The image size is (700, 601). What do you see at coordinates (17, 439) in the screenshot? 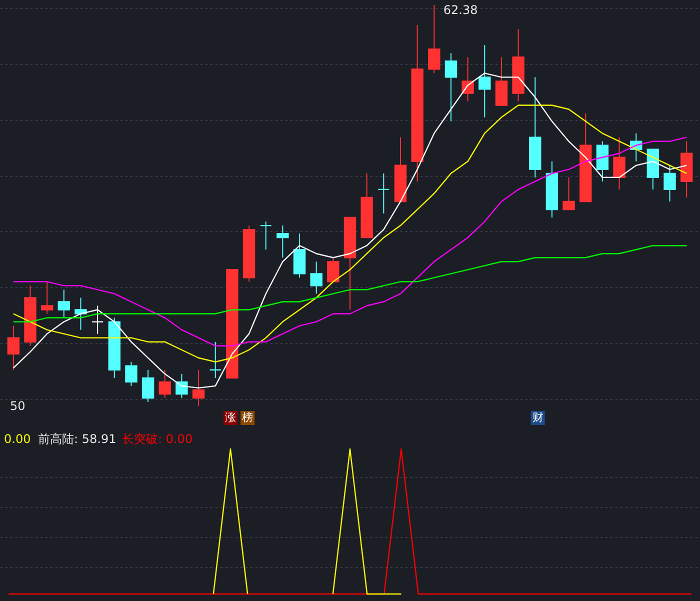
I see `text: 0.00` at bounding box center [17, 439].